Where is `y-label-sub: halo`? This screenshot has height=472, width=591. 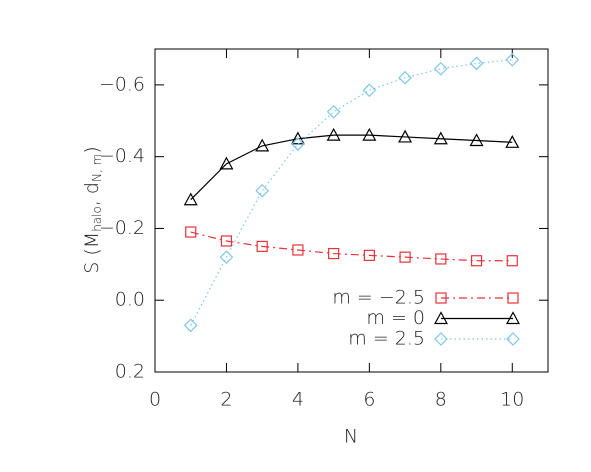
y-label-sub: halo is located at coordinates (97, 219).